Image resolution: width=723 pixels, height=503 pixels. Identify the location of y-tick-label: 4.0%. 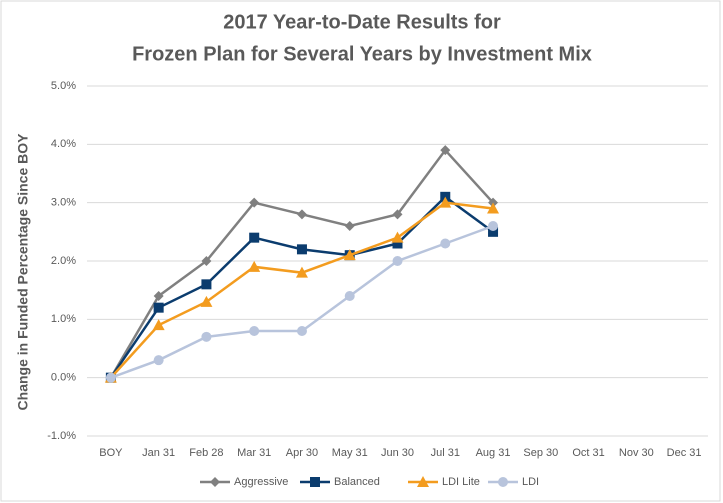
(63, 144).